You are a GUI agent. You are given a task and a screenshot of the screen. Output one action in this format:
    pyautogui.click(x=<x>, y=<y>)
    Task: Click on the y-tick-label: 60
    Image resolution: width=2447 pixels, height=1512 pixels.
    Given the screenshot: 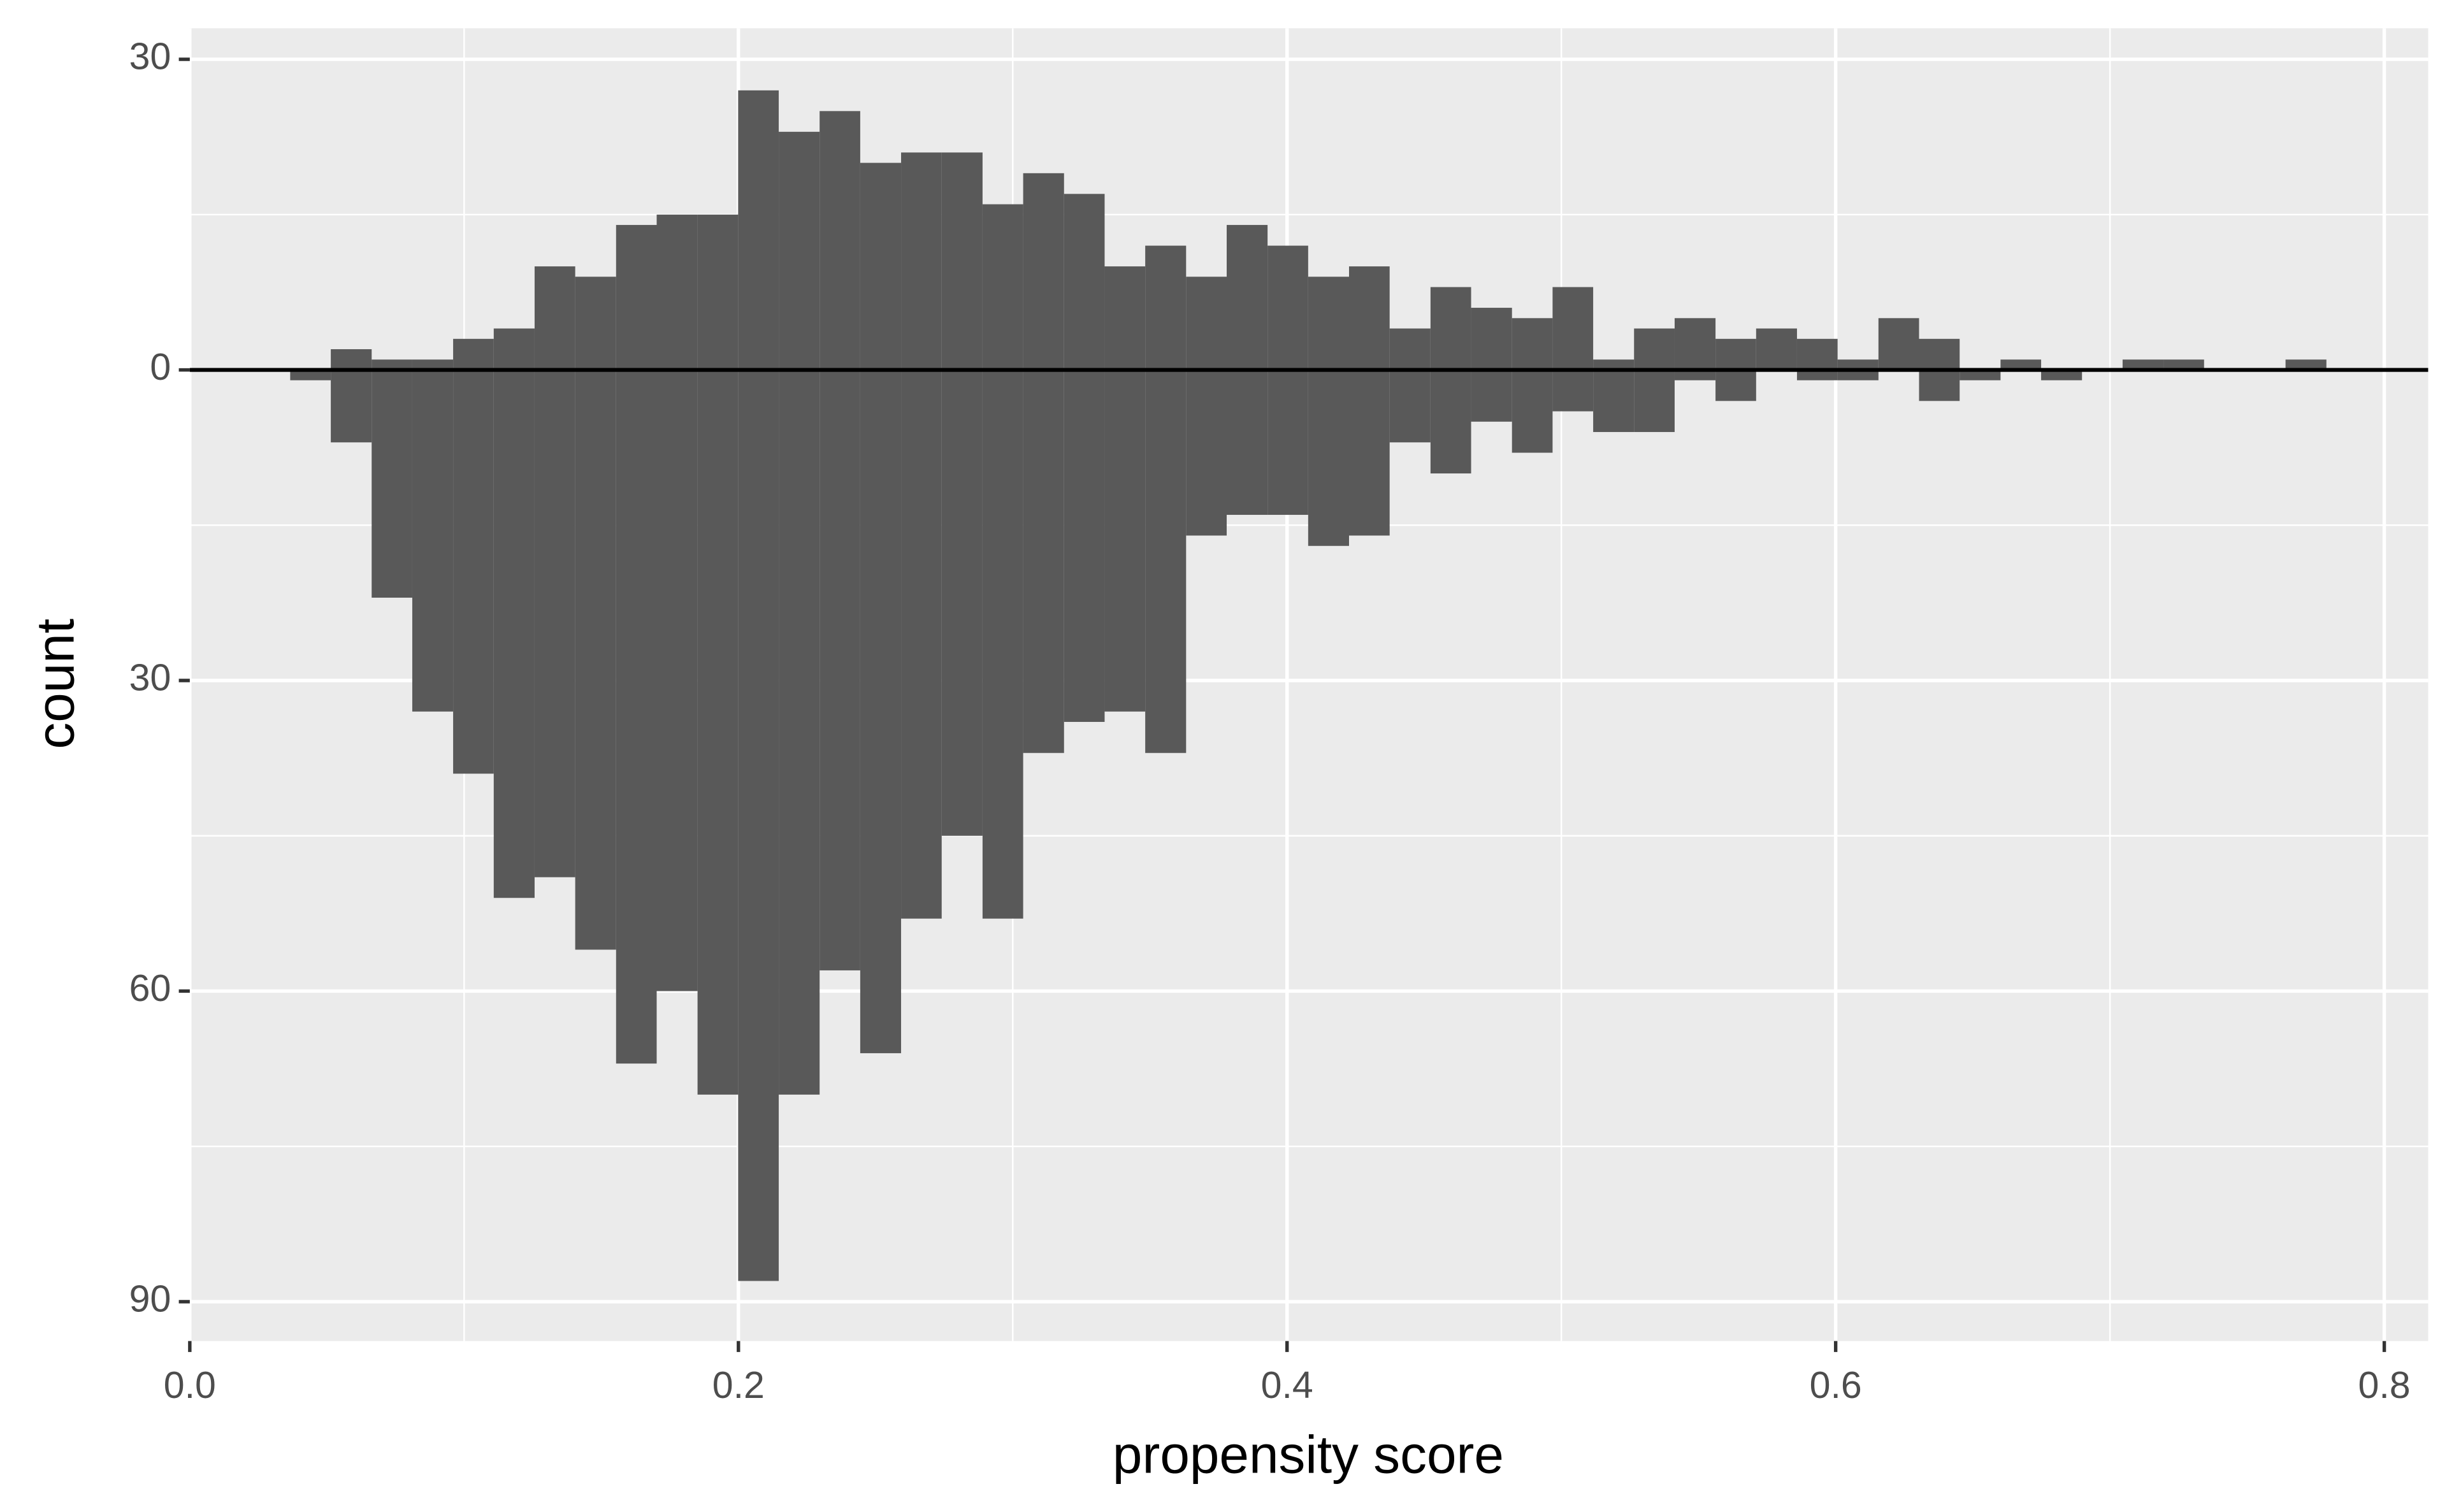 What is the action you would take?
    pyautogui.click(x=150, y=988)
    